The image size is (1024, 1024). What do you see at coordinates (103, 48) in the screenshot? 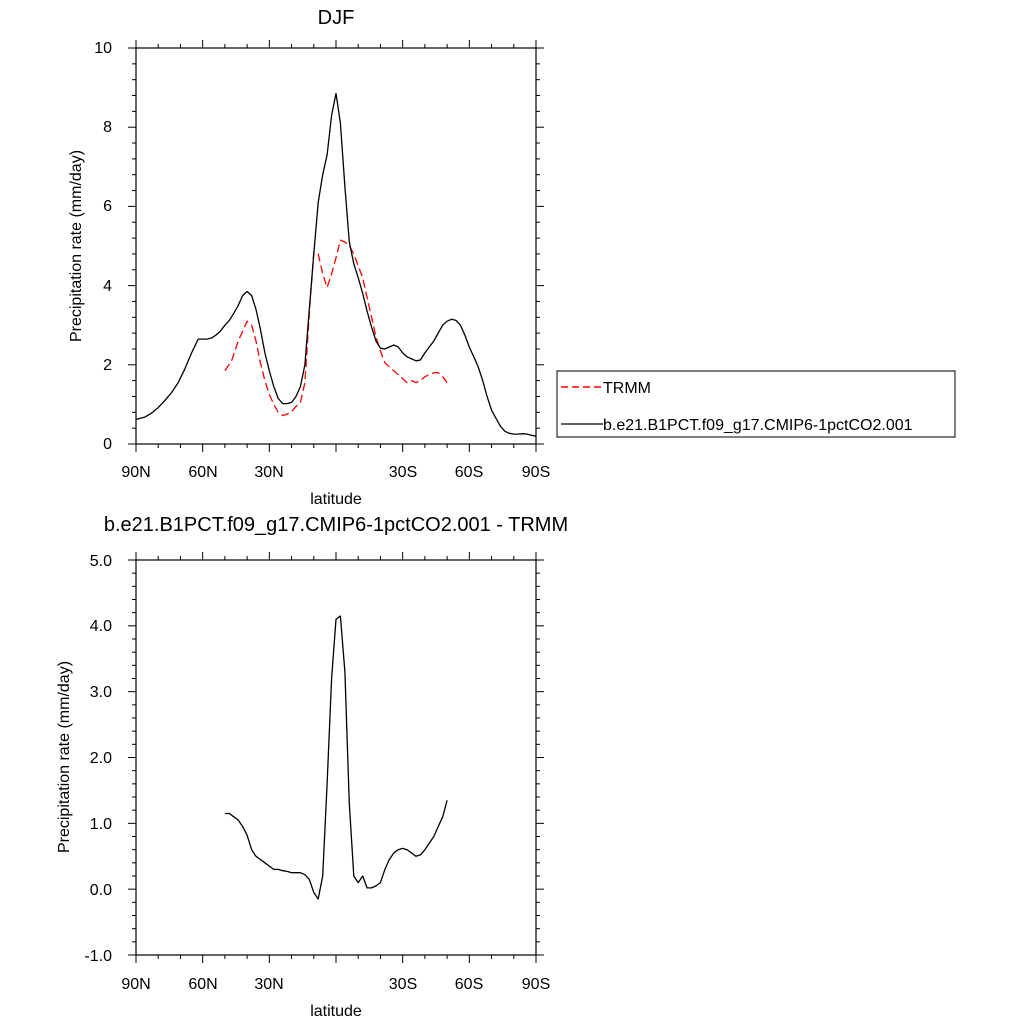
I see `y-tick-label: 10` at bounding box center [103, 48].